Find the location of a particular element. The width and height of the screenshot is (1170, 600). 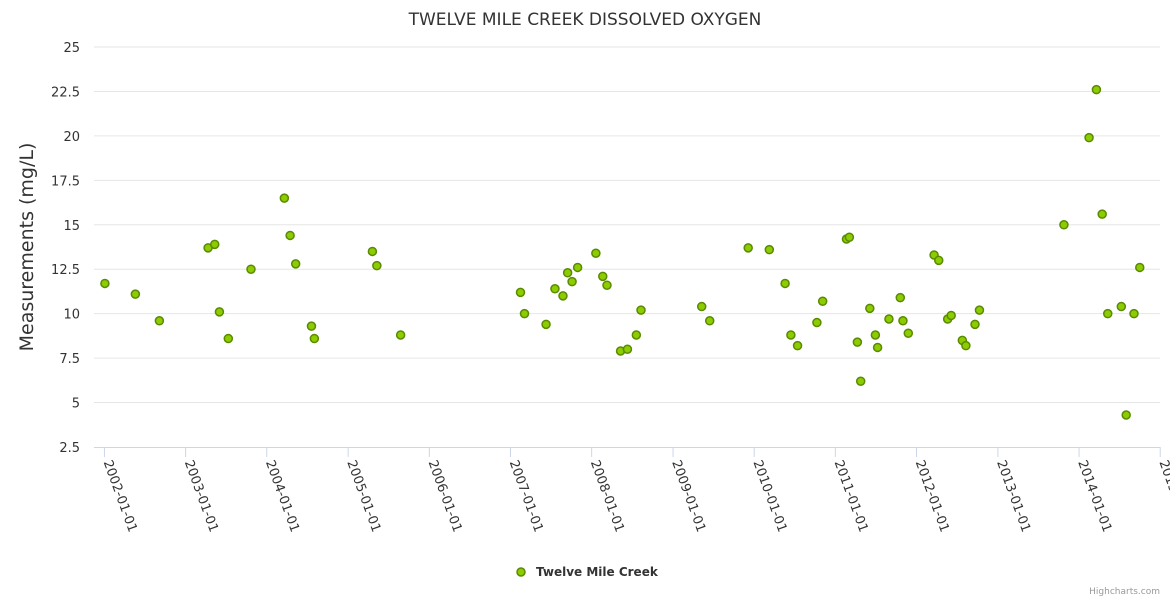

chart-title: TWELVE MILE CREEK DISSOLVED OXYGEN is located at coordinates (585, 20).